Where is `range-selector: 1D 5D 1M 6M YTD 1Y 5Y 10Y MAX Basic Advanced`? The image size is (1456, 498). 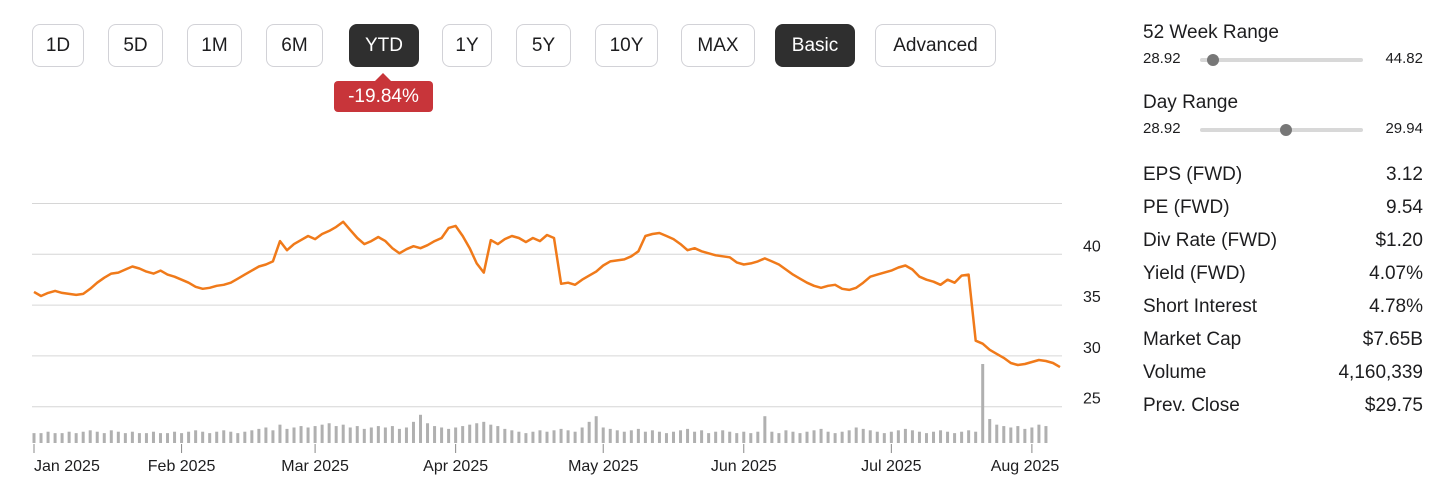 range-selector: 1D 5D 1M 6M YTD 1Y 5Y 10Y MAX Basic Advanced is located at coordinates (500, 46).